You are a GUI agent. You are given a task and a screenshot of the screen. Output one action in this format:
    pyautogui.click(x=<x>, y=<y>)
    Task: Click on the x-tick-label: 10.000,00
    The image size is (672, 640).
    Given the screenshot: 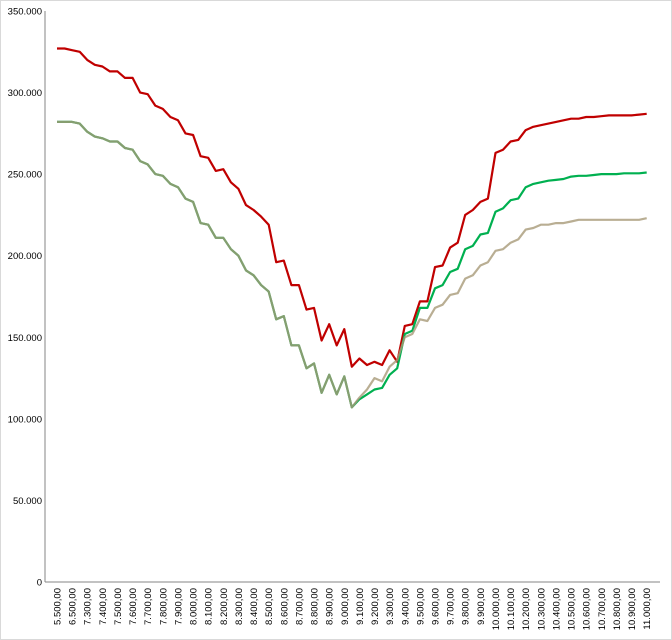 What is the action you would take?
    pyautogui.click(x=496, y=609)
    